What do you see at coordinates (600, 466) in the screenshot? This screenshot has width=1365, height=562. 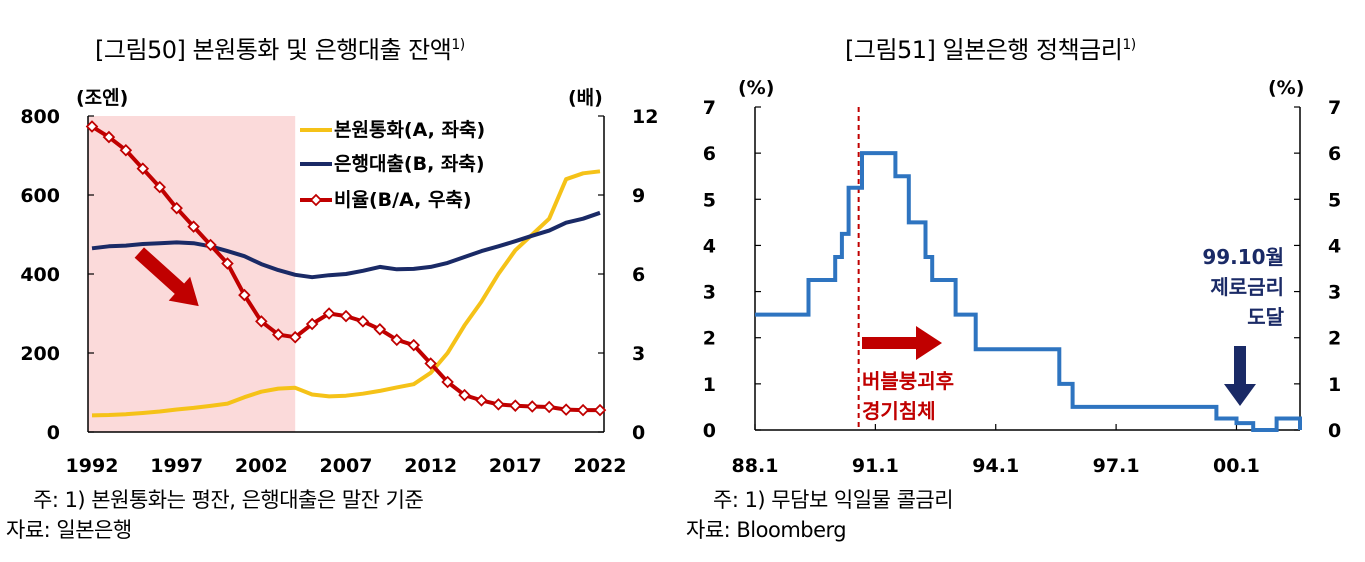 I see `x-tick-label: 2022` at bounding box center [600, 466].